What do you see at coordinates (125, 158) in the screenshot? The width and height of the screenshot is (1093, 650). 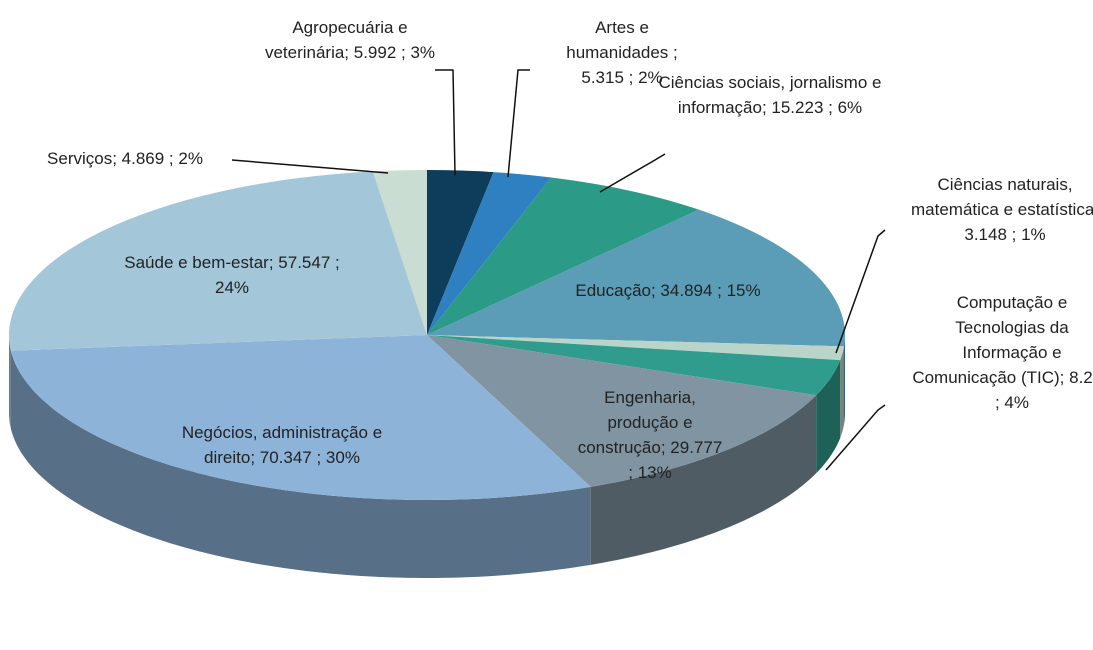 I see `data-label: Serviços; 4.869 ; 2%` at bounding box center [125, 158].